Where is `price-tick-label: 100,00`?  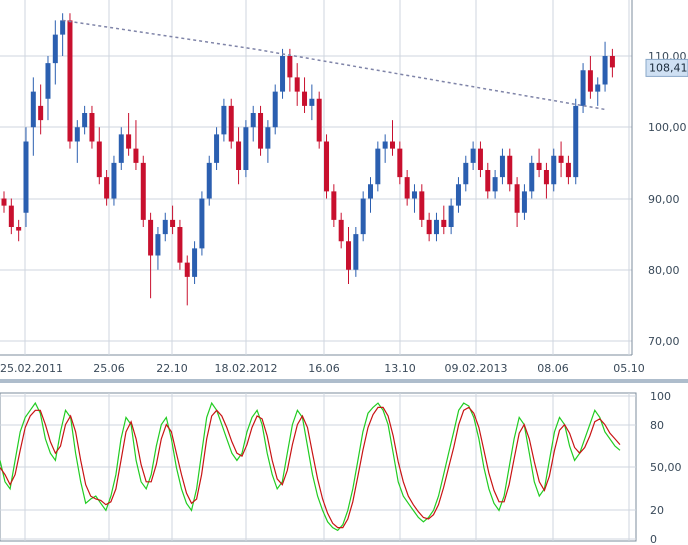 price-tick-label: 100,00 is located at coordinates (667, 127).